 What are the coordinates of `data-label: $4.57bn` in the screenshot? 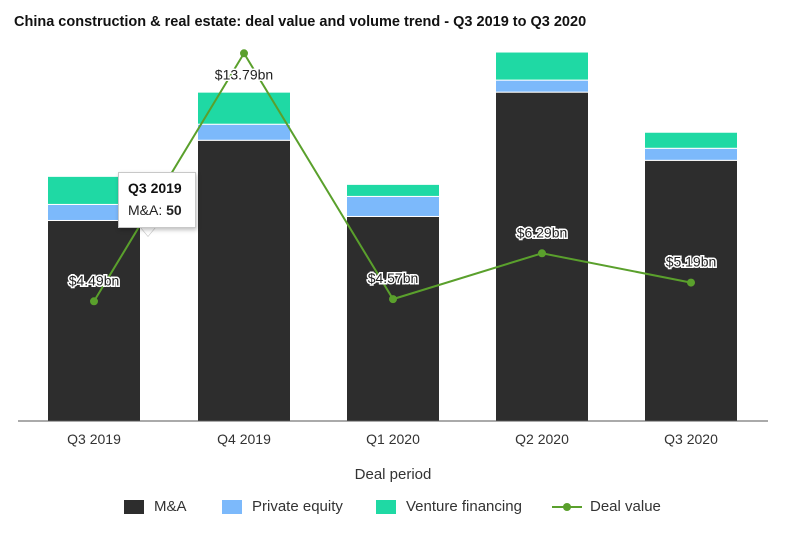 It's located at (393, 278).